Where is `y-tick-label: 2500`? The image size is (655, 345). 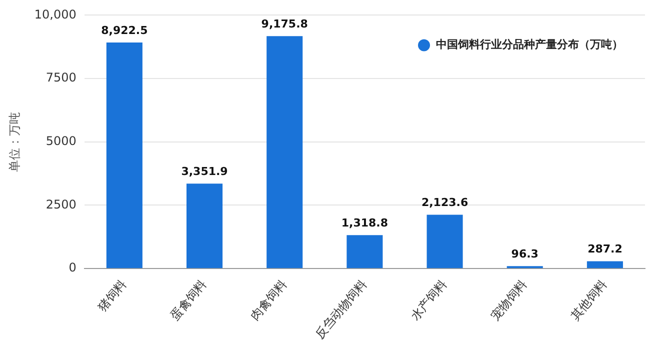
y-tick-label: 2500 is located at coordinates (61, 204).